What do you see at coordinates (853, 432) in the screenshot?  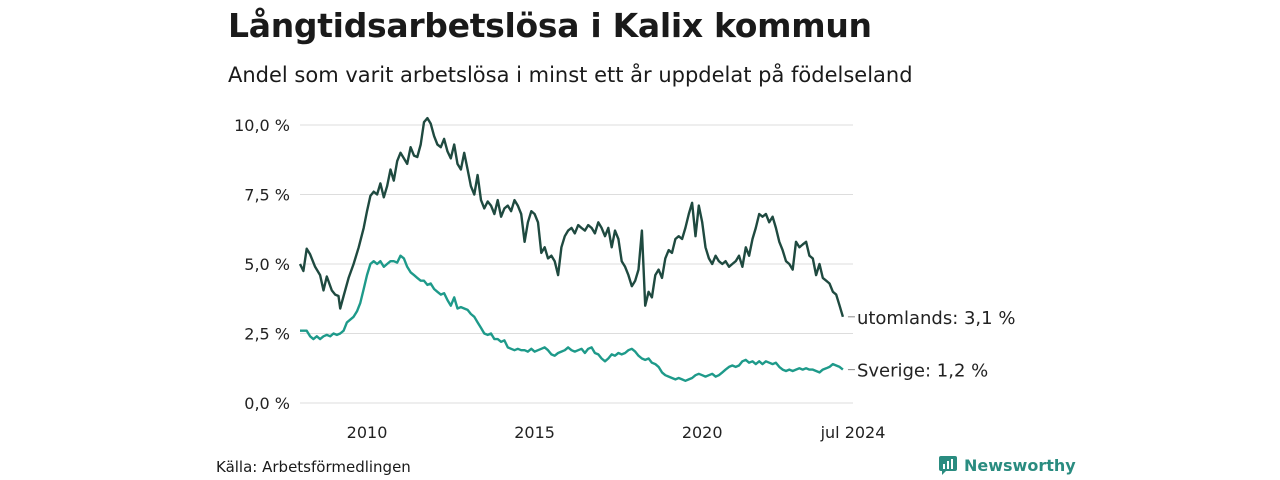 I see `x-tick-label: jul 2024` at bounding box center [853, 432].